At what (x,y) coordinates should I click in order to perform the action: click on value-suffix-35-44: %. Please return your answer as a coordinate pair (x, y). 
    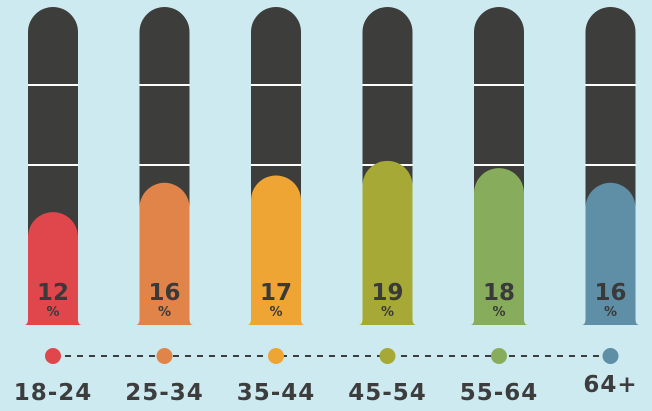
    Looking at the image, I should click on (275, 312).